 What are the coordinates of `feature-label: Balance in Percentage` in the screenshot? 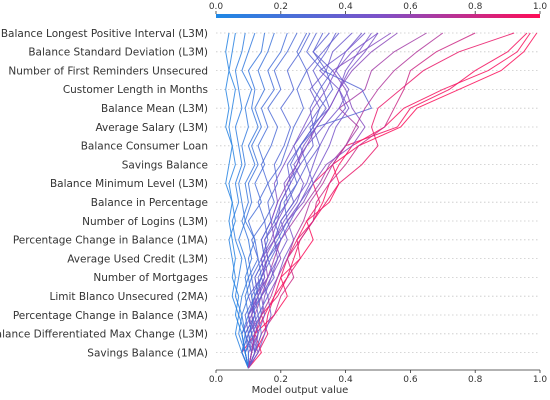 It's located at (149, 203).